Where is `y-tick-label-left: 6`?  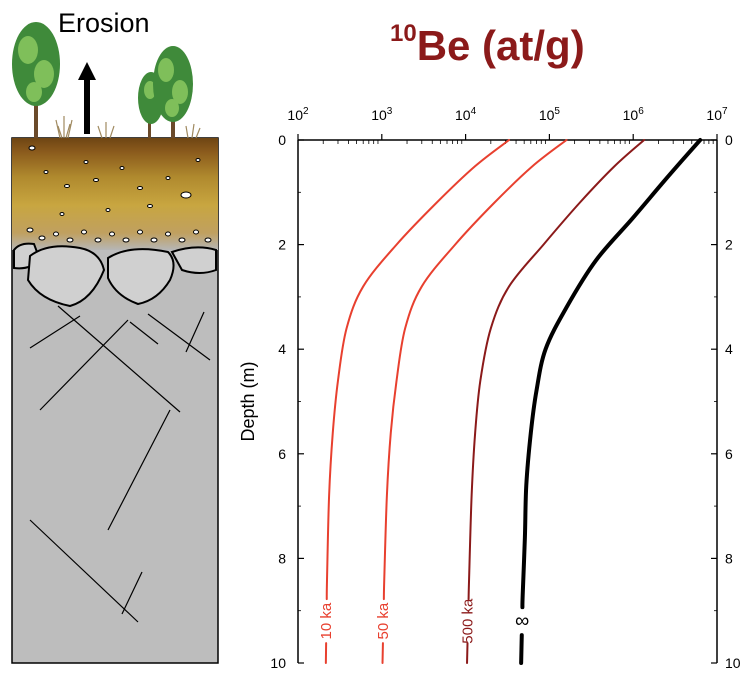 y-tick-label-left: 6 is located at coordinates (282, 454).